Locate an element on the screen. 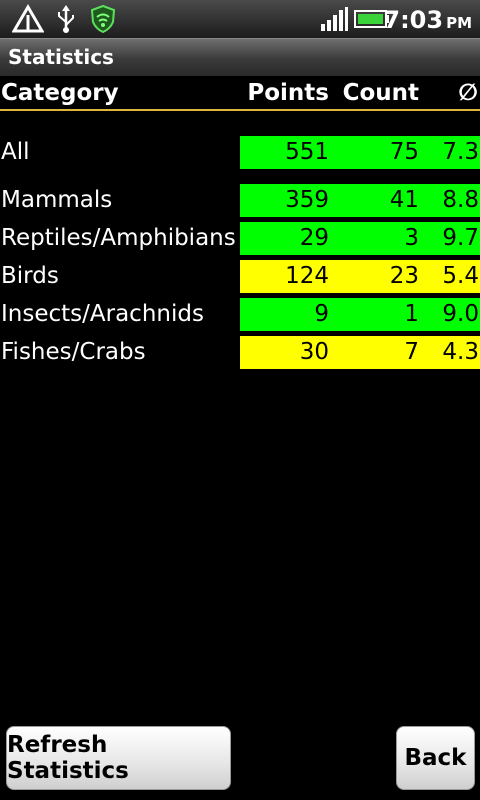 The height and width of the screenshot is (800, 480). wifi-shield-icon is located at coordinates (103, 21).